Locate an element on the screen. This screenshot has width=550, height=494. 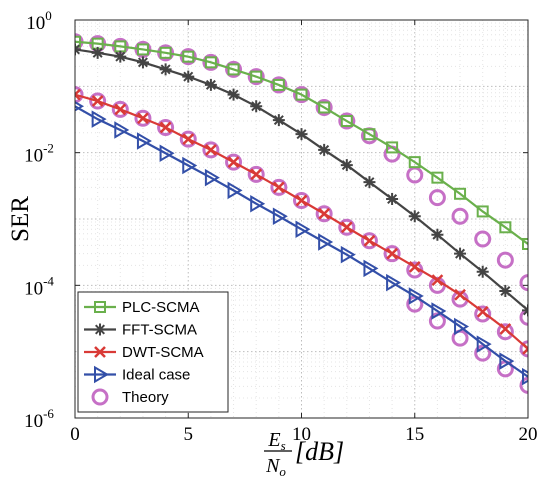
x-axis-label: Es No [dB] is located at coordinates (304, 454).